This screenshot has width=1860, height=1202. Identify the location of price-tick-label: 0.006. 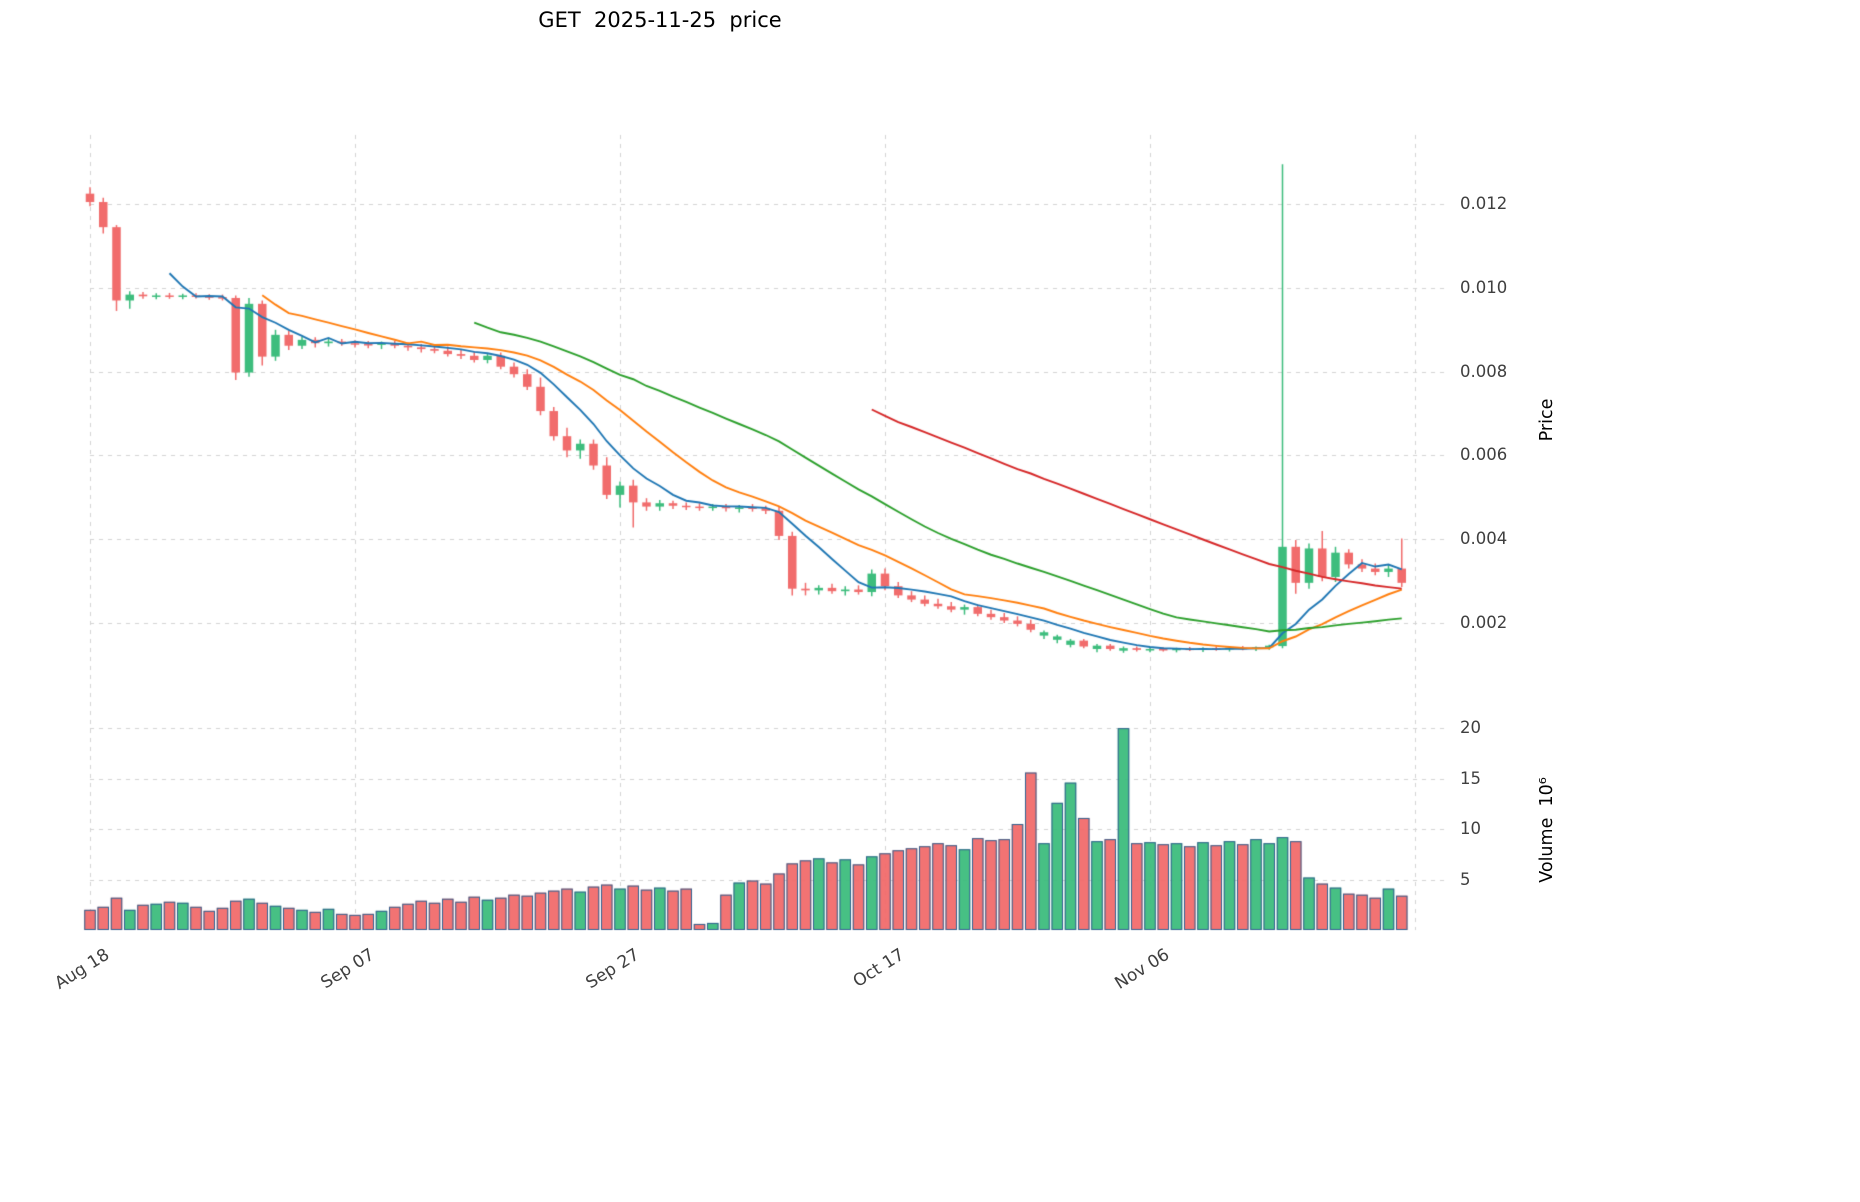
(1484, 455).